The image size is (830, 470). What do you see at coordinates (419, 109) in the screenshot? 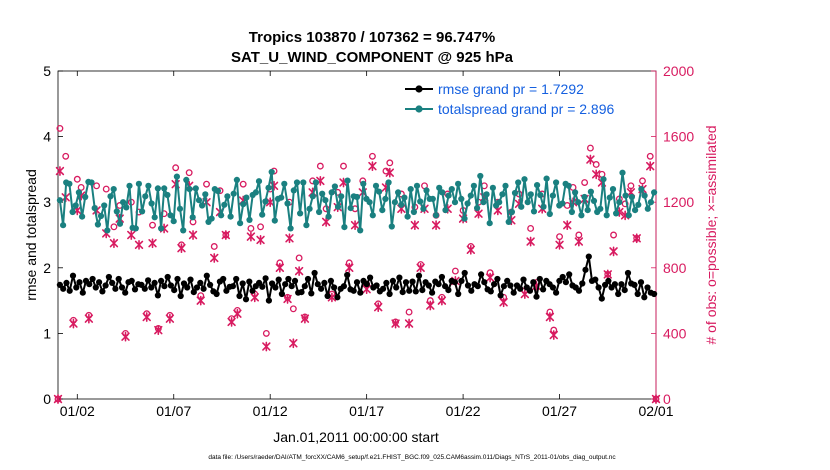
I see `legend-spread-marker` at bounding box center [419, 109].